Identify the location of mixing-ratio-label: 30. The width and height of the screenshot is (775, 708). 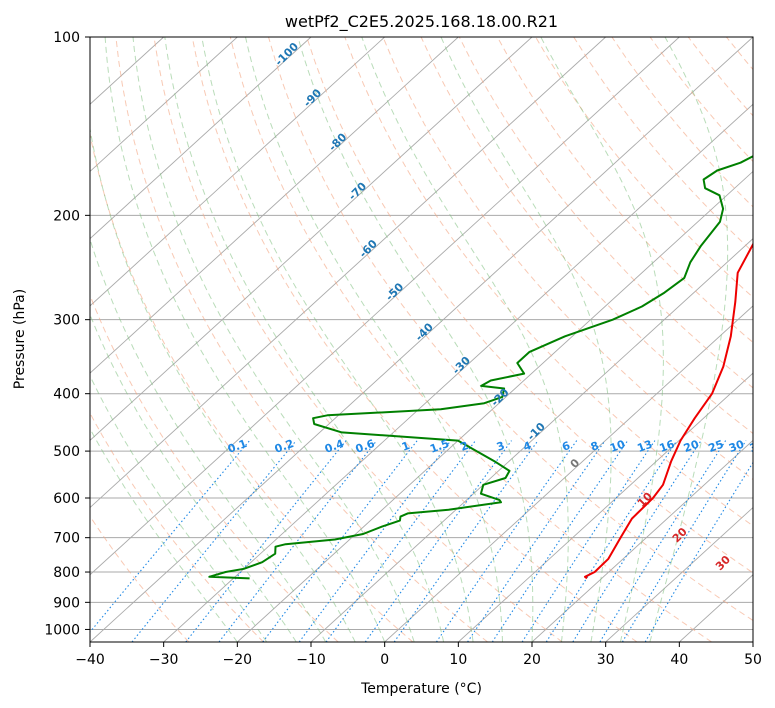
(736, 447).